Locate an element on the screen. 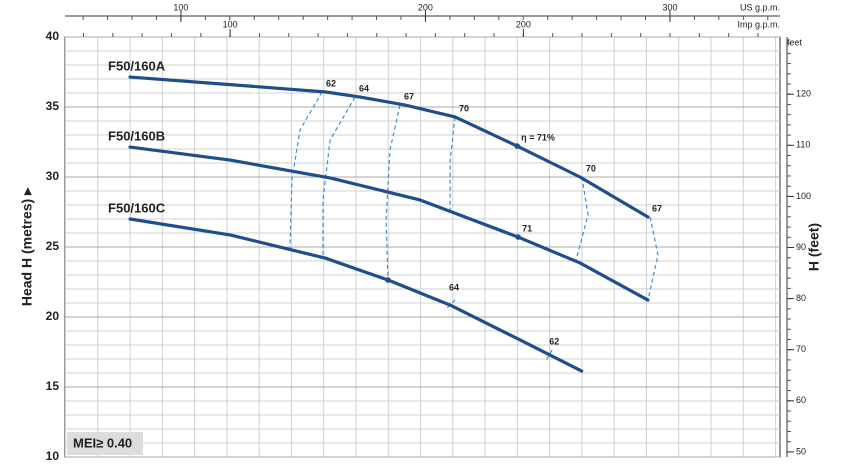 Image resolution: width=844 pixels, height=464 pixels. y-axis-title: Head H (metres) ▸ is located at coordinates (27, 246).